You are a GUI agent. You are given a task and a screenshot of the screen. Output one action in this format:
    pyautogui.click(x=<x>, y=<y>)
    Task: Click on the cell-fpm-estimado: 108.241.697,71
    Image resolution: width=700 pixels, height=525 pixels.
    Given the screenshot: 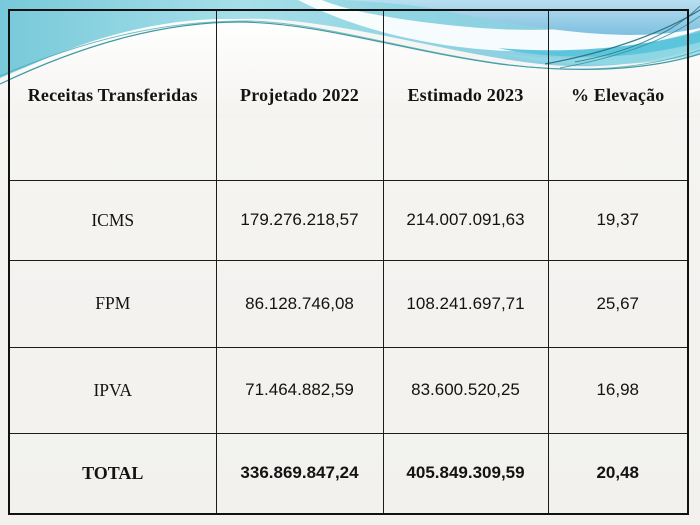 What is the action you would take?
    pyautogui.click(x=465, y=303)
    